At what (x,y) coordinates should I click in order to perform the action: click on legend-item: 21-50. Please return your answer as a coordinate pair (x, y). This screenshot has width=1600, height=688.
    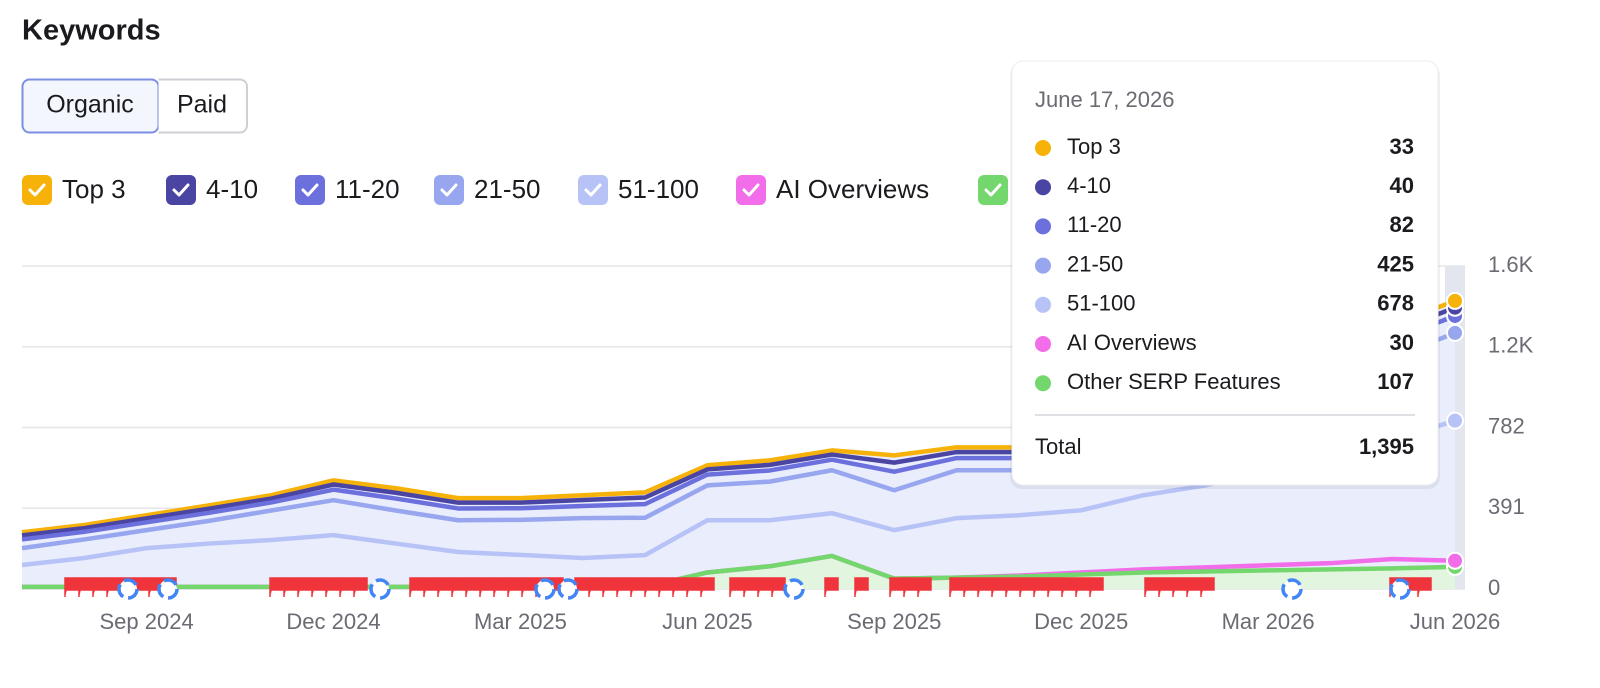
    Looking at the image, I should click on (487, 189).